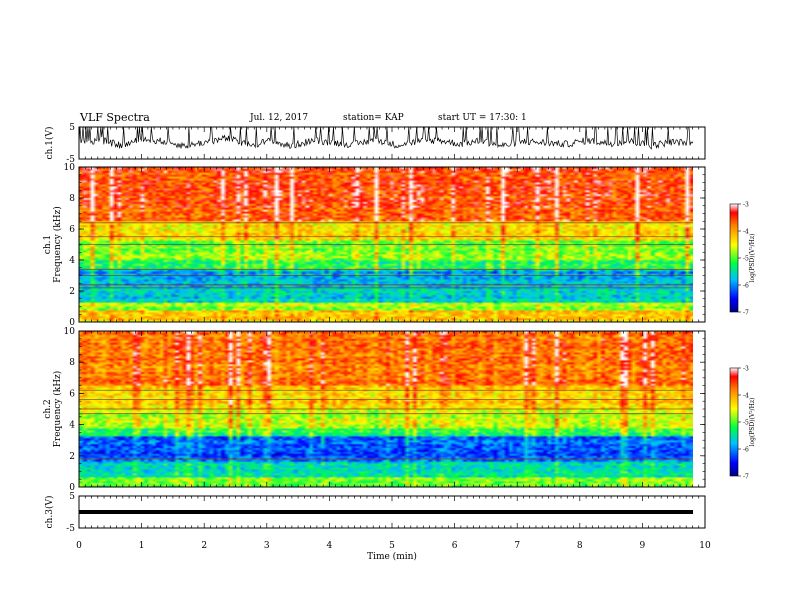 This screenshot has width=792, height=612. I want to click on x-tick-label: 1, so click(142, 546).